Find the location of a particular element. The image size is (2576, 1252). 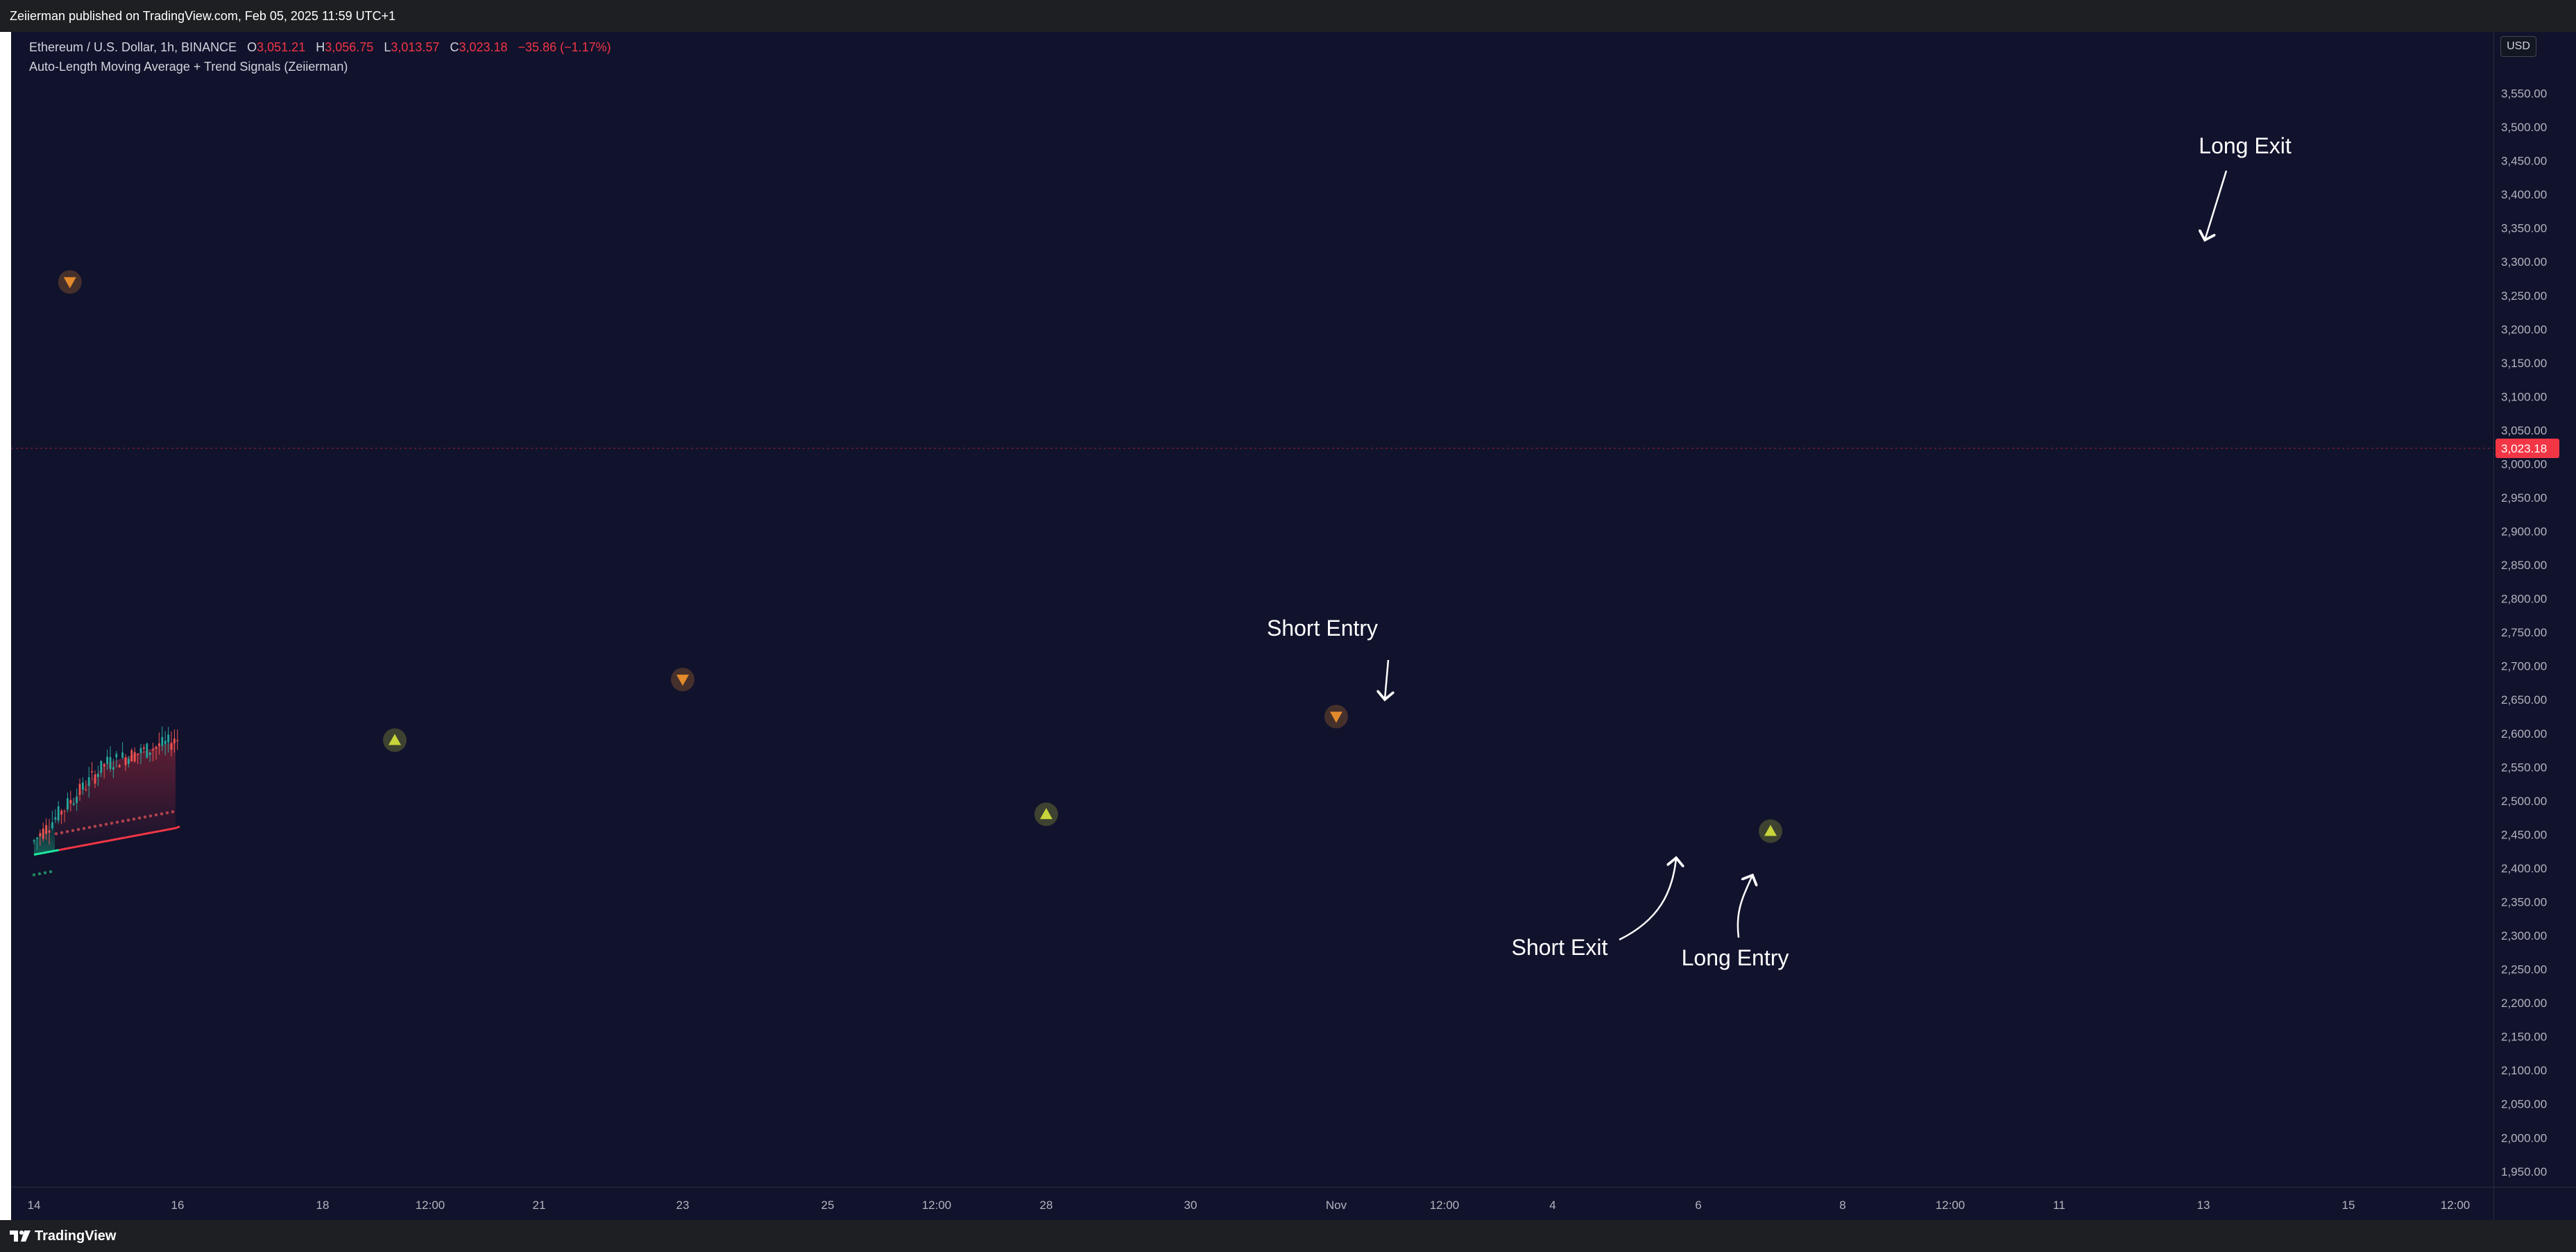

annotation: Short Entry is located at coordinates (1327, 658).